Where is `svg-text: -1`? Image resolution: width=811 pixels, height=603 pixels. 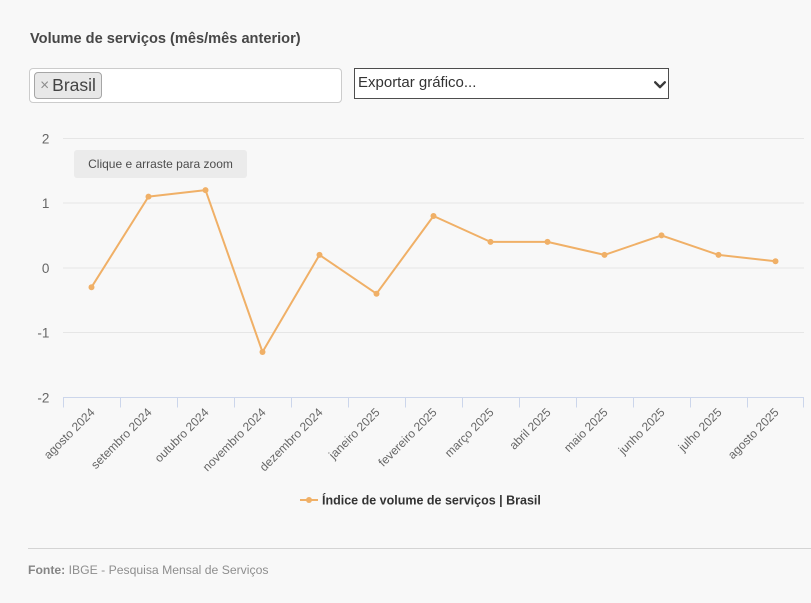
svg-text: -1 is located at coordinates (43, 333).